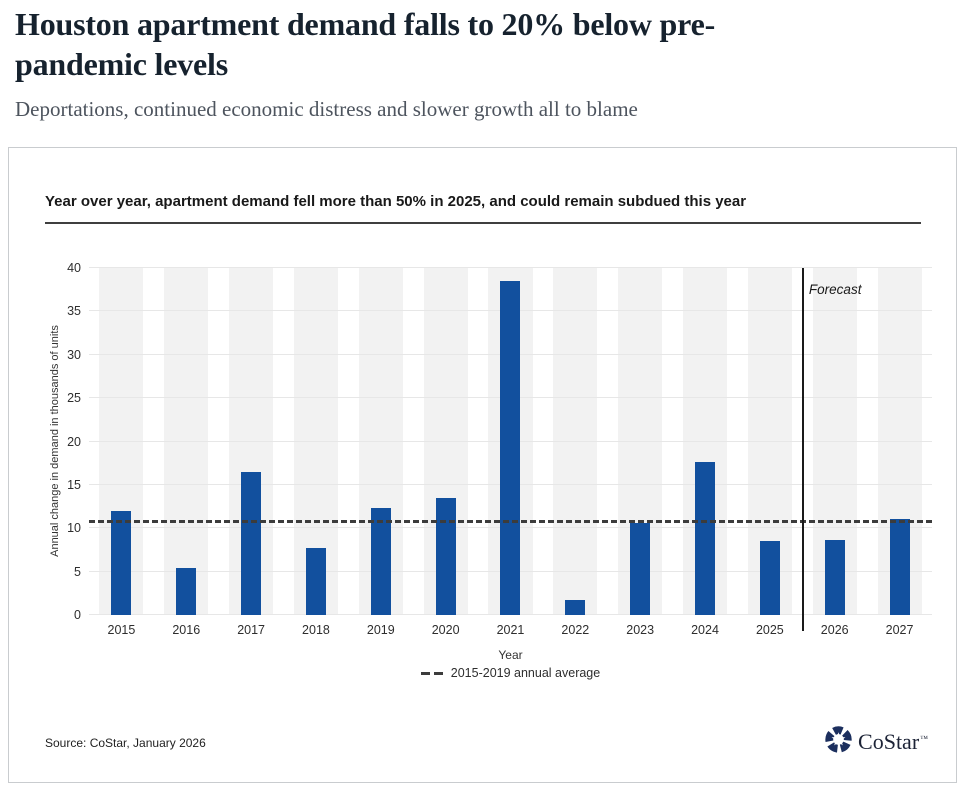 The width and height of the screenshot is (968, 788). I want to click on costar-logo: CoStar™, so click(876, 742).